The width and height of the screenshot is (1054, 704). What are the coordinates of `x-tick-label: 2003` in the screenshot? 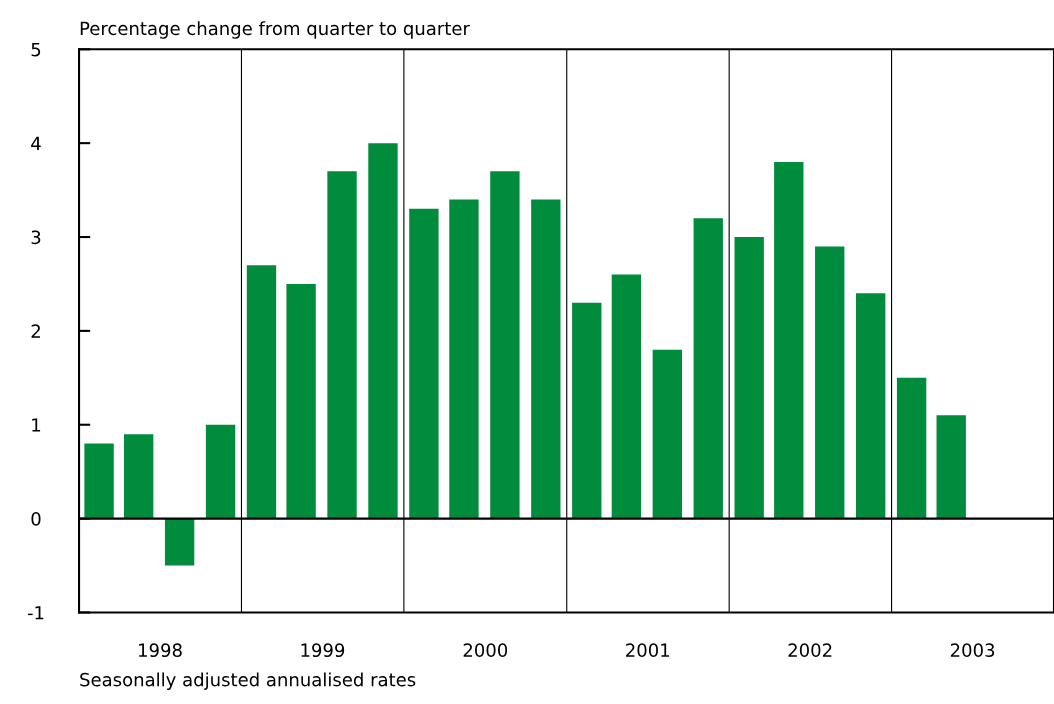 It's located at (972, 650).